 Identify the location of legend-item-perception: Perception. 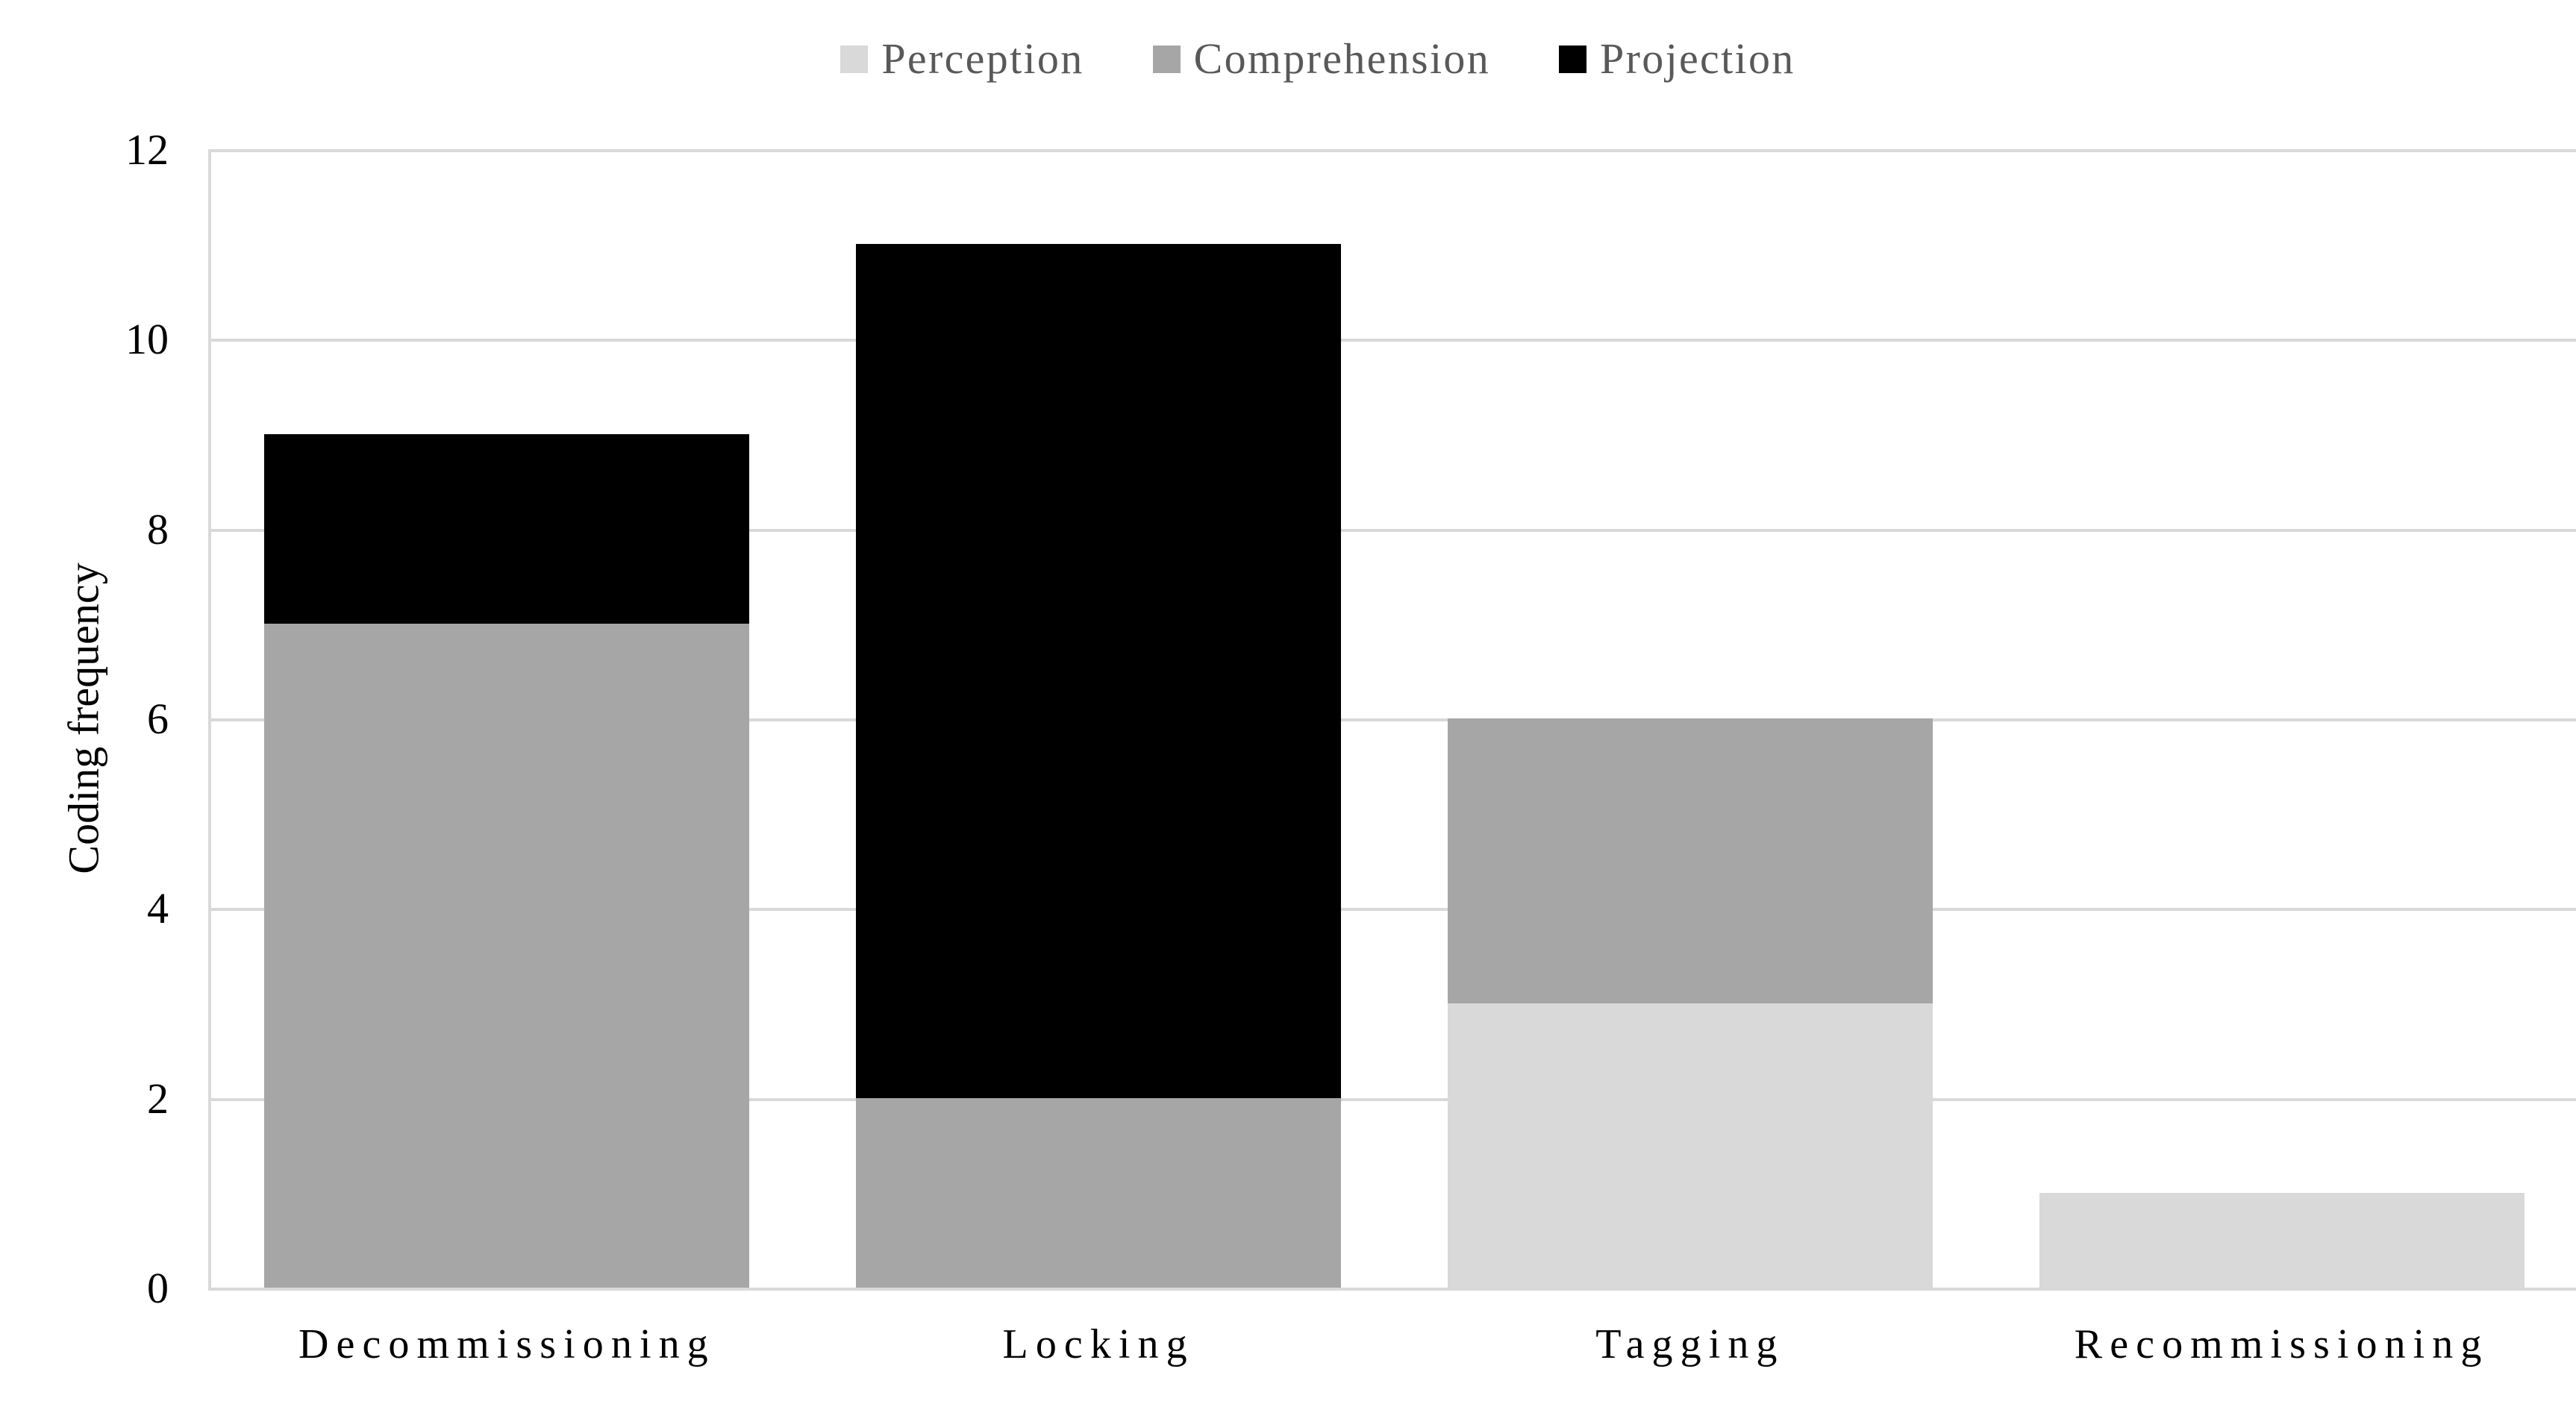
(962, 59).